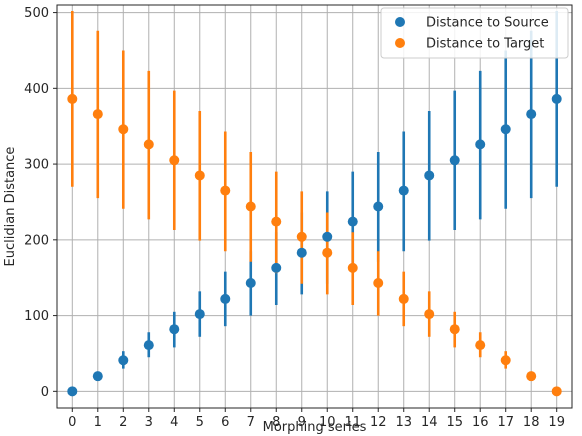  Describe the element at coordinates (485, 44) in the screenshot. I see `legend-label: Distance to Target` at that location.